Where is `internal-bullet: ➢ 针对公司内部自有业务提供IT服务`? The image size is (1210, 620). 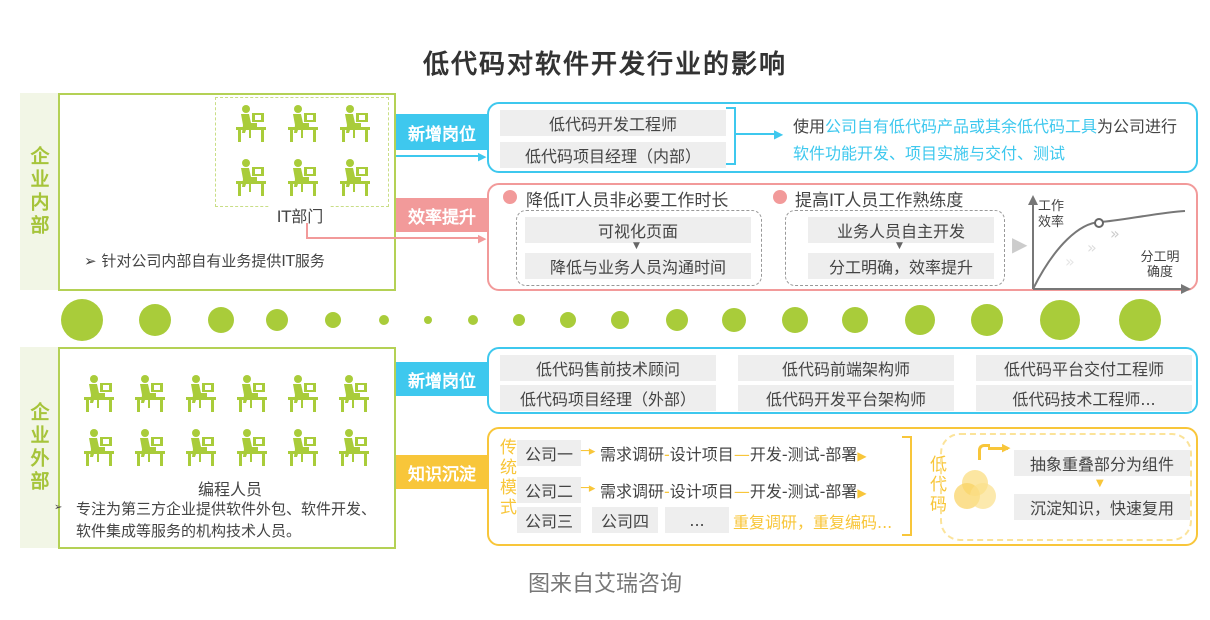
internal-bullet: ➢ 针对公司内部自有业务提供IT服务 is located at coordinates (204, 260).